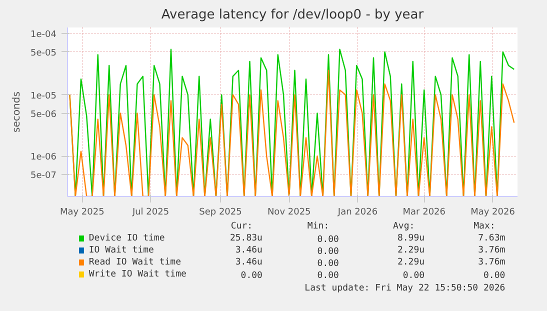 This screenshot has height=311, width=547. What do you see at coordinates (43, 115) in the screenshot?
I see `y-tick-label: 5e-06` at bounding box center [43, 115].